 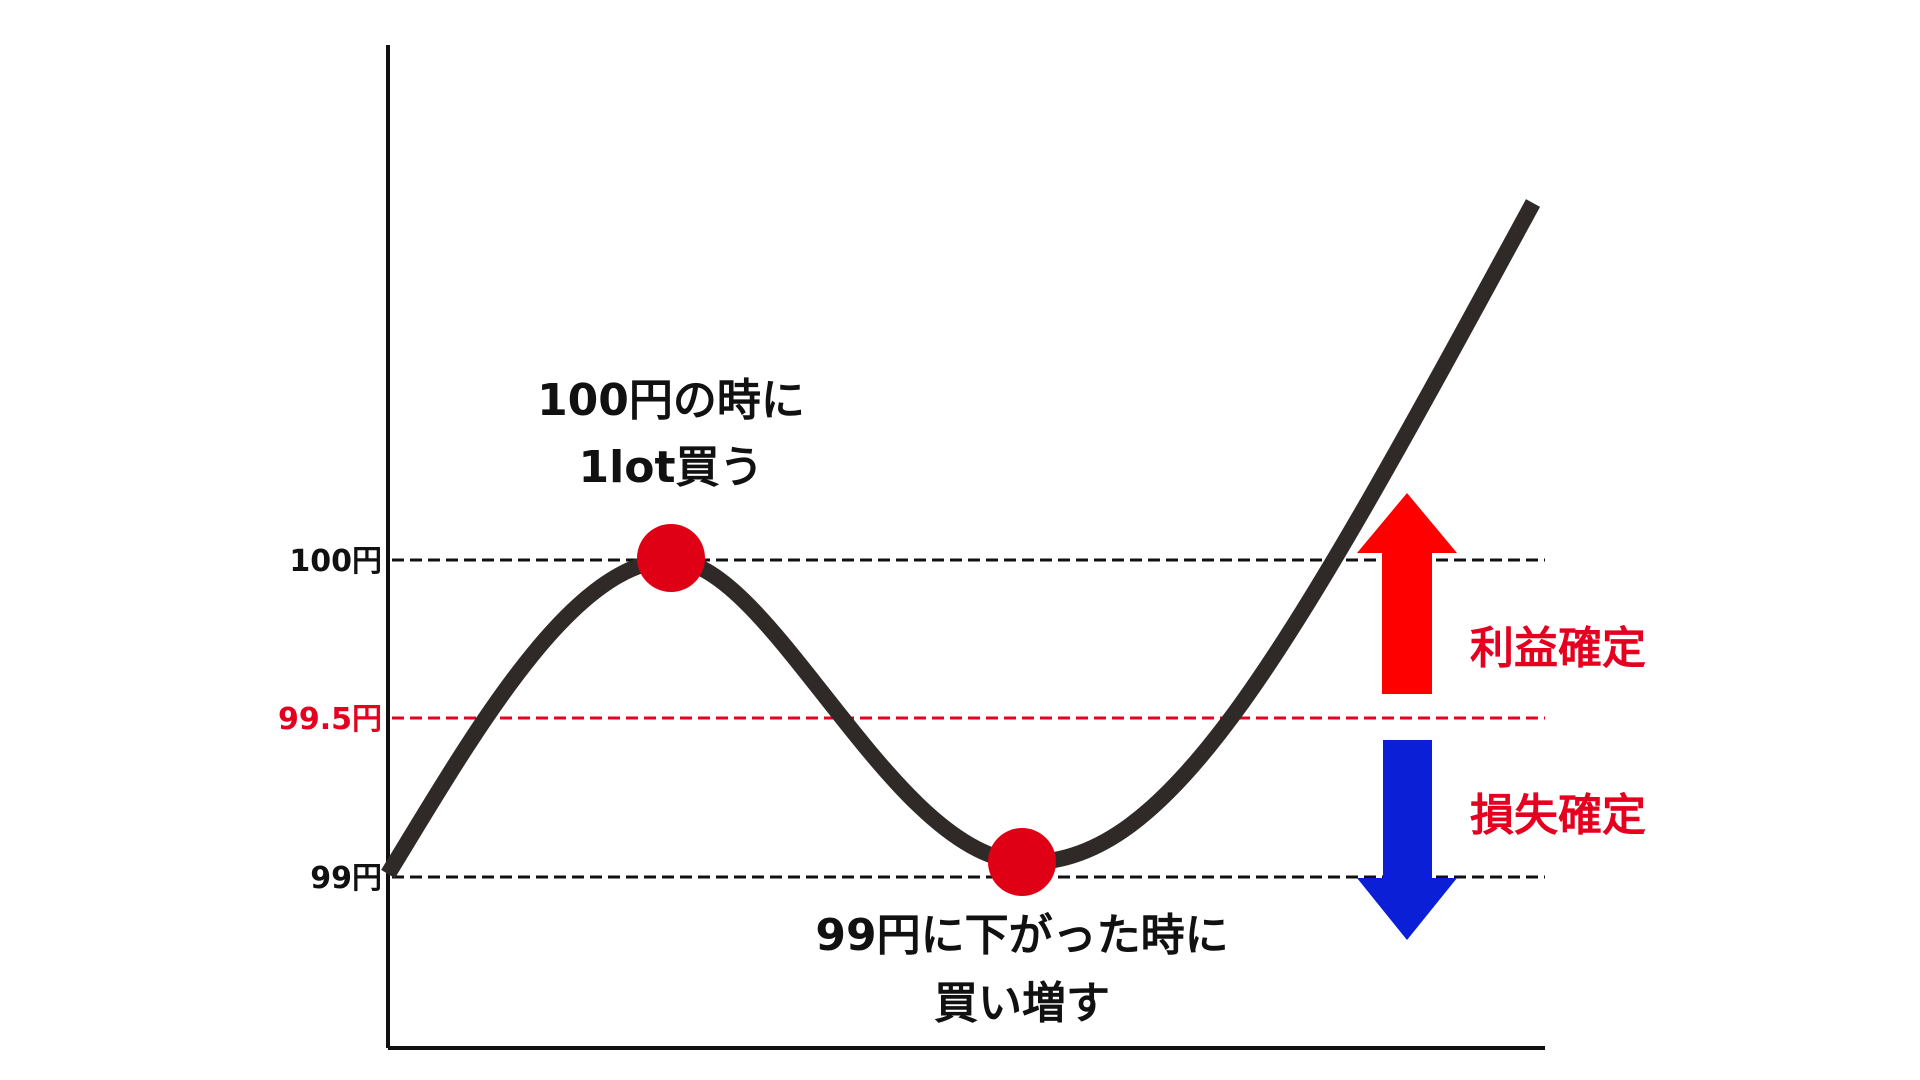 I want to click on profit-label: 利益確定, so click(x=1558, y=648).